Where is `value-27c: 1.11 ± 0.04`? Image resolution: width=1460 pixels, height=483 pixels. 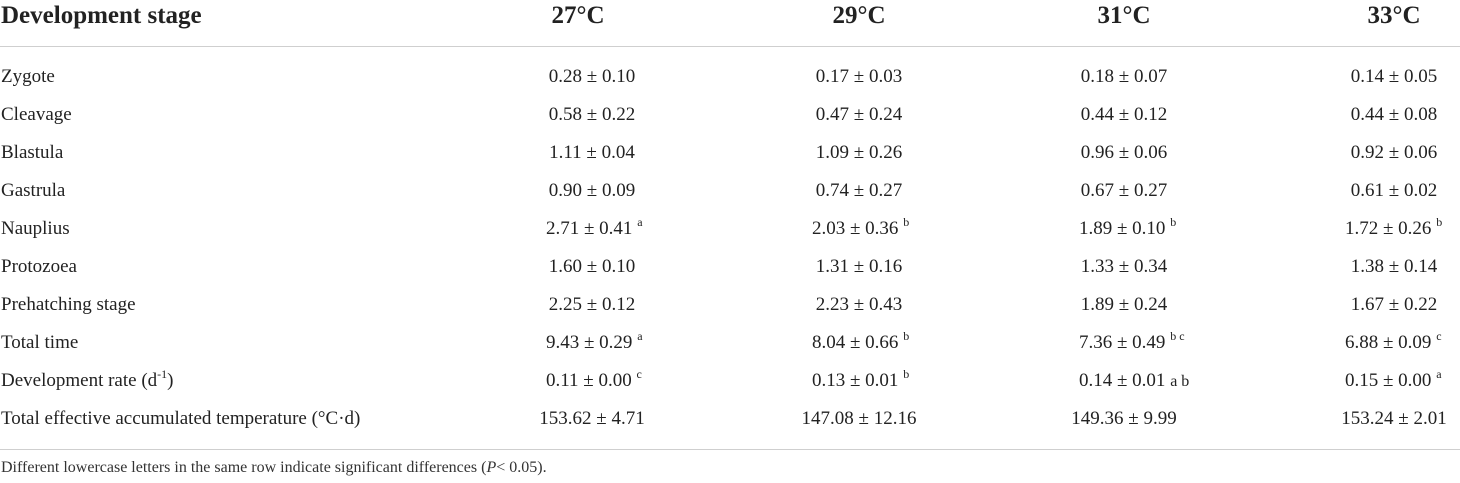 value-27c: 1.11 ± 0.04 is located at coordinates (592, 152).